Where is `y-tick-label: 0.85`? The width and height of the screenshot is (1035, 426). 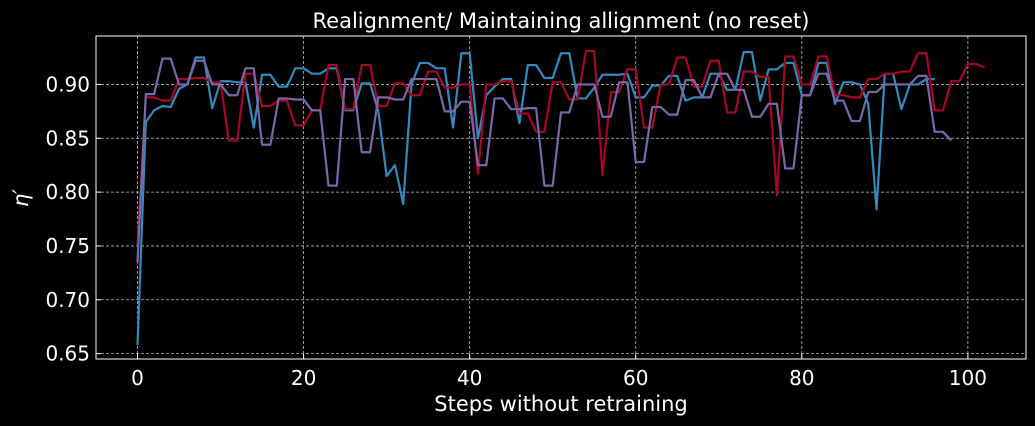 y-tick-label: 0.85 is located at coordinates (67, 138).